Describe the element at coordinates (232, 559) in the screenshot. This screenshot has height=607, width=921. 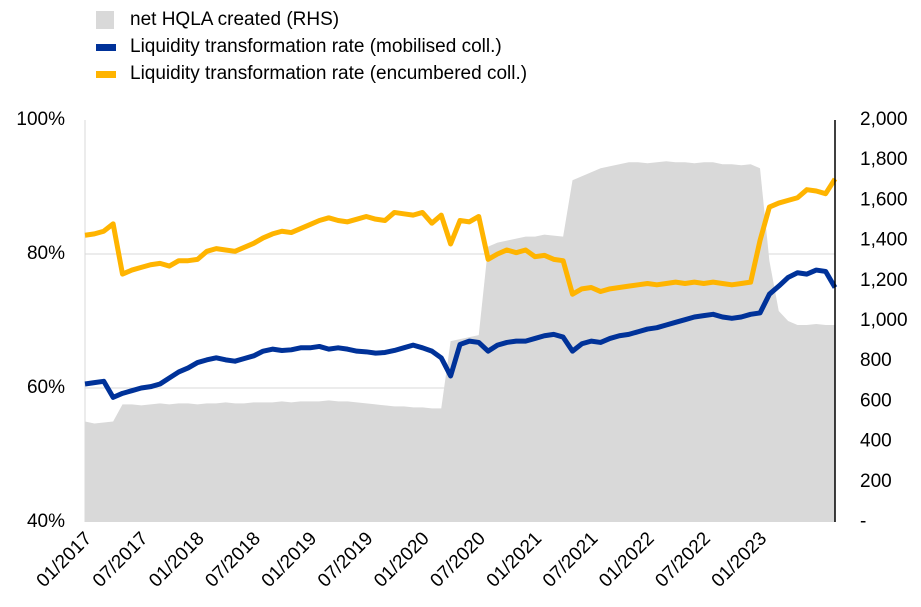
I see `x-tick-label: 07/2018` at that location.